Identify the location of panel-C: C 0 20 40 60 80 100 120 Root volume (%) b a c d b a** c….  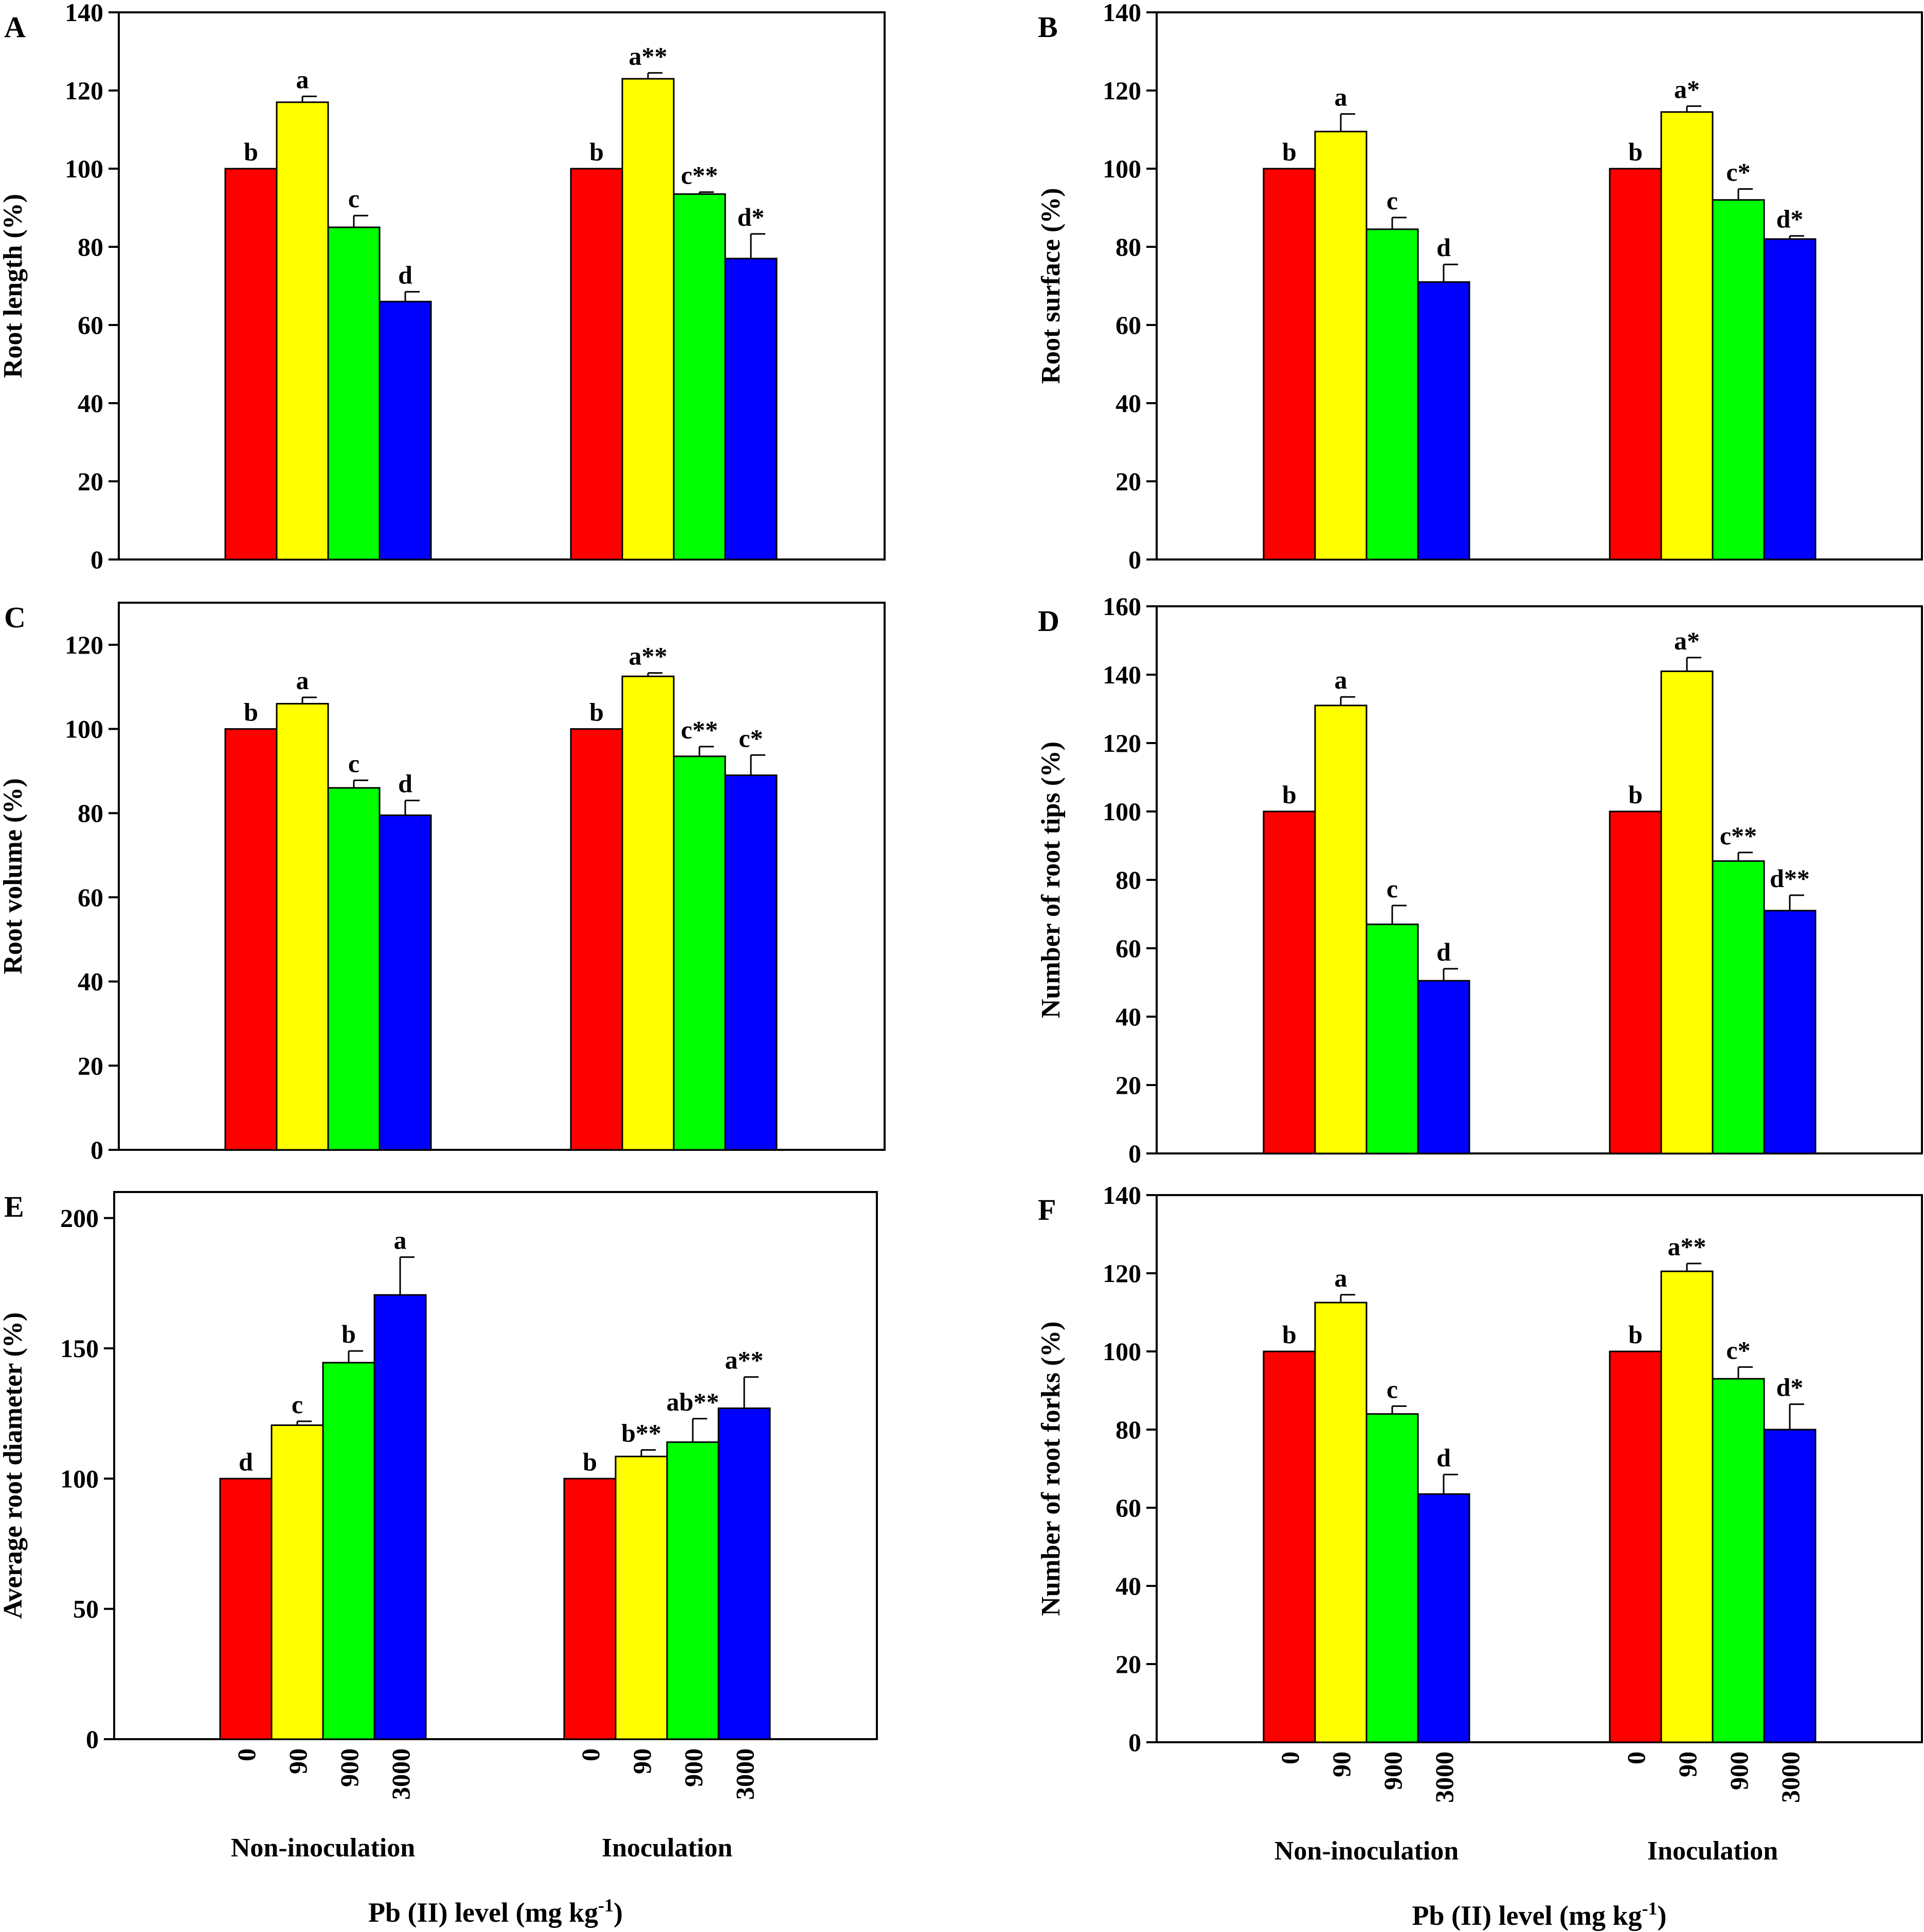
(443, 883).